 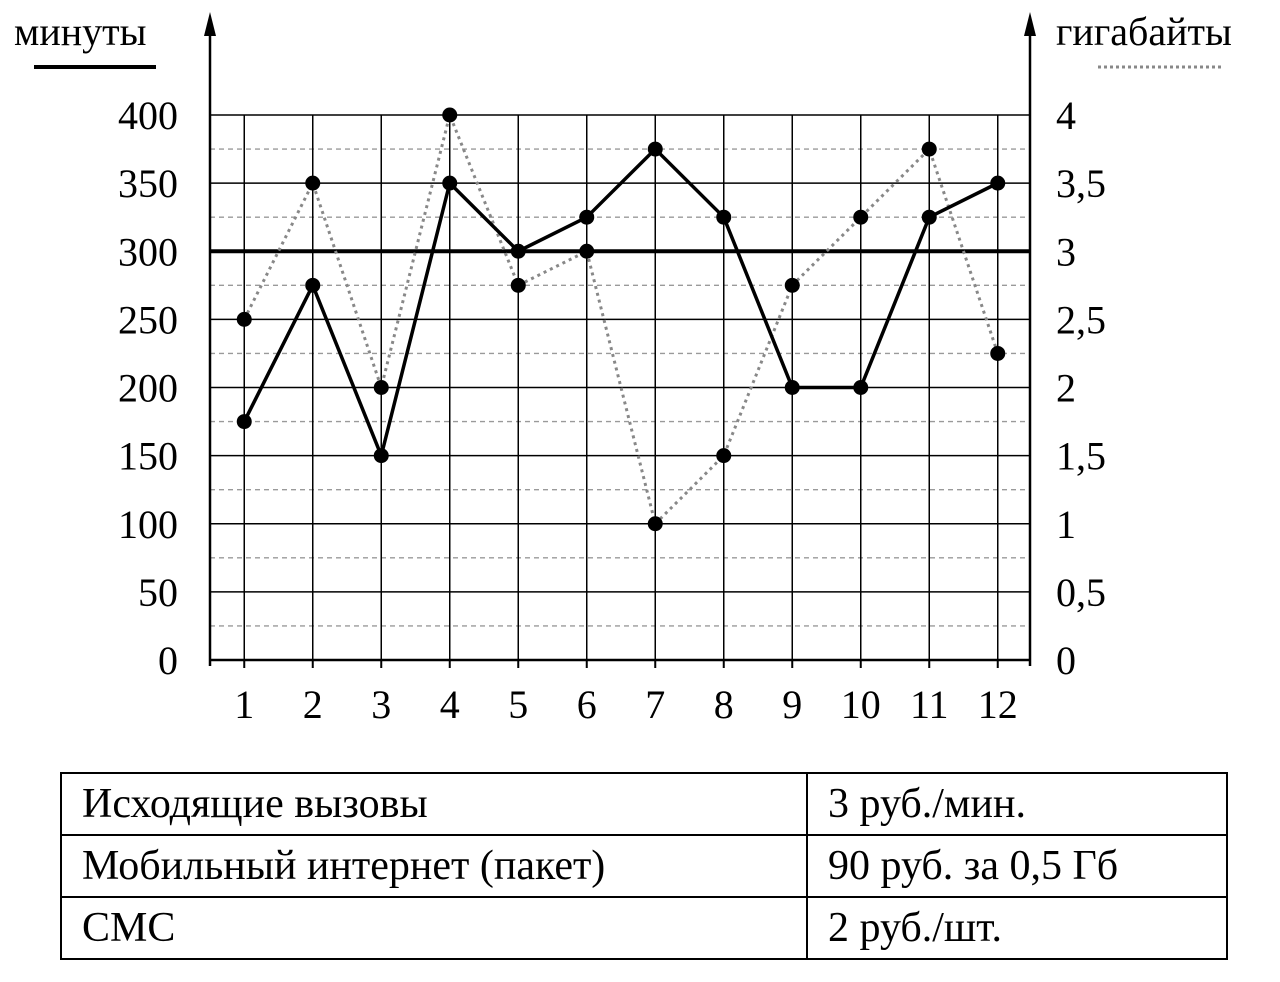 What do you see at coordinates (1081, 592) in the screenshot?
I see `right-tick-label: 0,5` at bounding box center [1081, 592].